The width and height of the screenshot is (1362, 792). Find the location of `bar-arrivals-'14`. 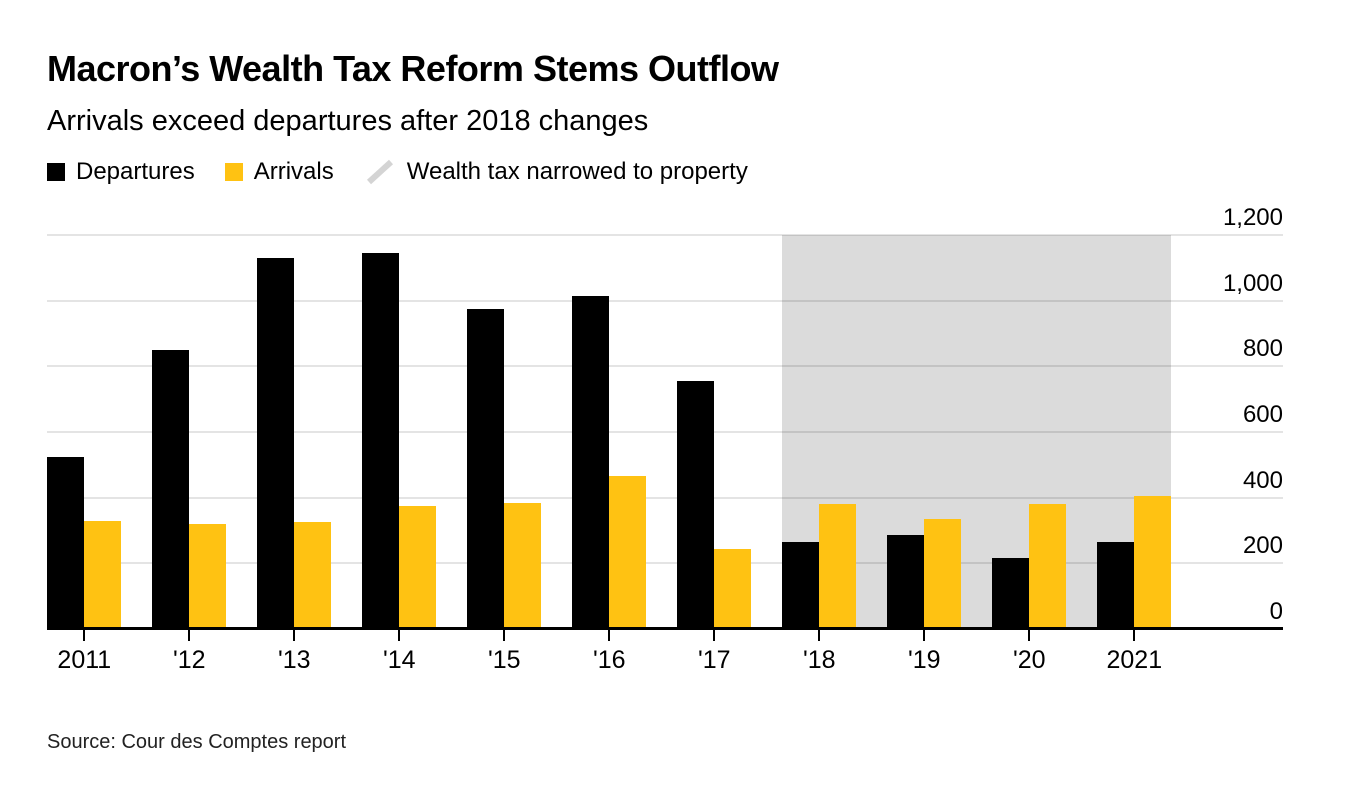

bar-arrivals-'14 is located at coordinates (418, 567).